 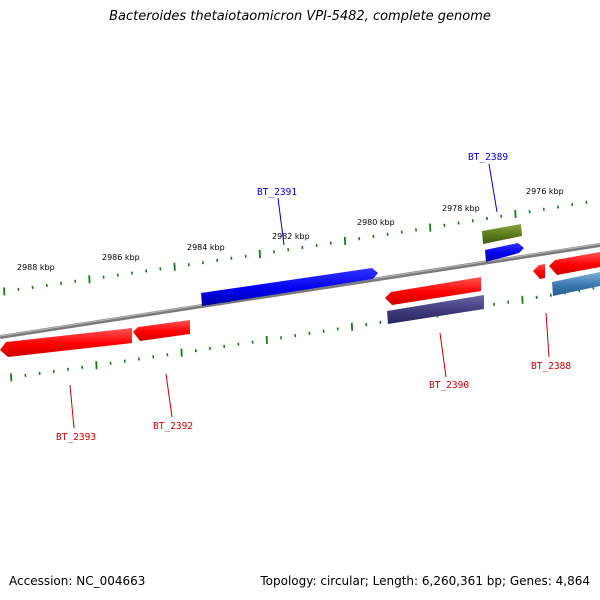 I want to click on gene-steel-arrow, so click(x=576, y=284).